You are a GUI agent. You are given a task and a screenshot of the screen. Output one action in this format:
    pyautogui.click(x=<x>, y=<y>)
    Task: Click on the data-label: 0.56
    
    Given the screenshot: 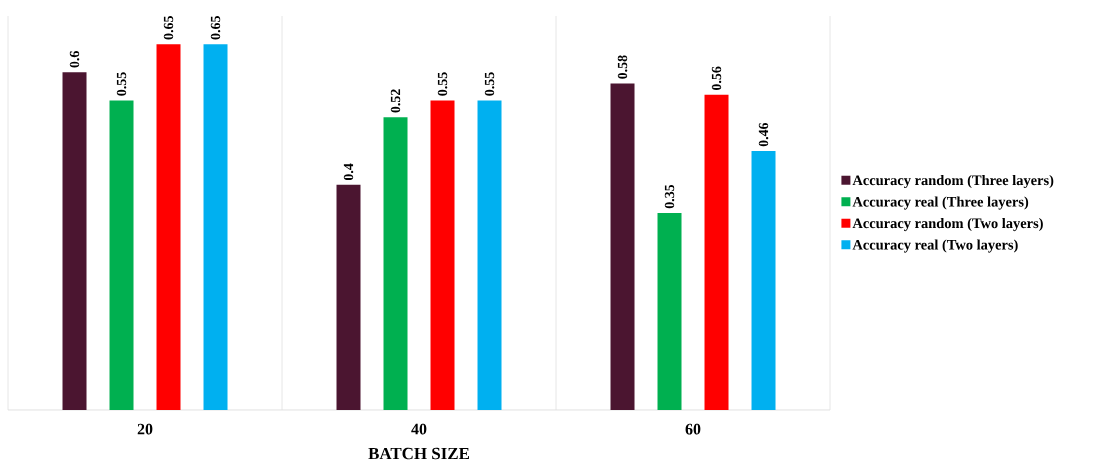 What is the action you would take?
    pyautogui.click(x=716, y=78)
    